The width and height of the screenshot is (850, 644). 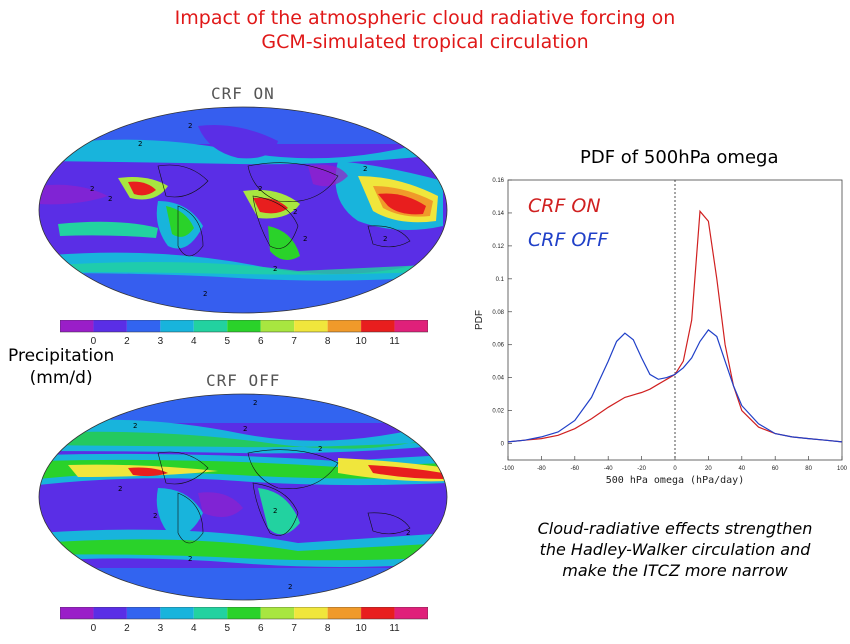 I want to click on y-axis-label: PDF, so click(x=479, y=320).